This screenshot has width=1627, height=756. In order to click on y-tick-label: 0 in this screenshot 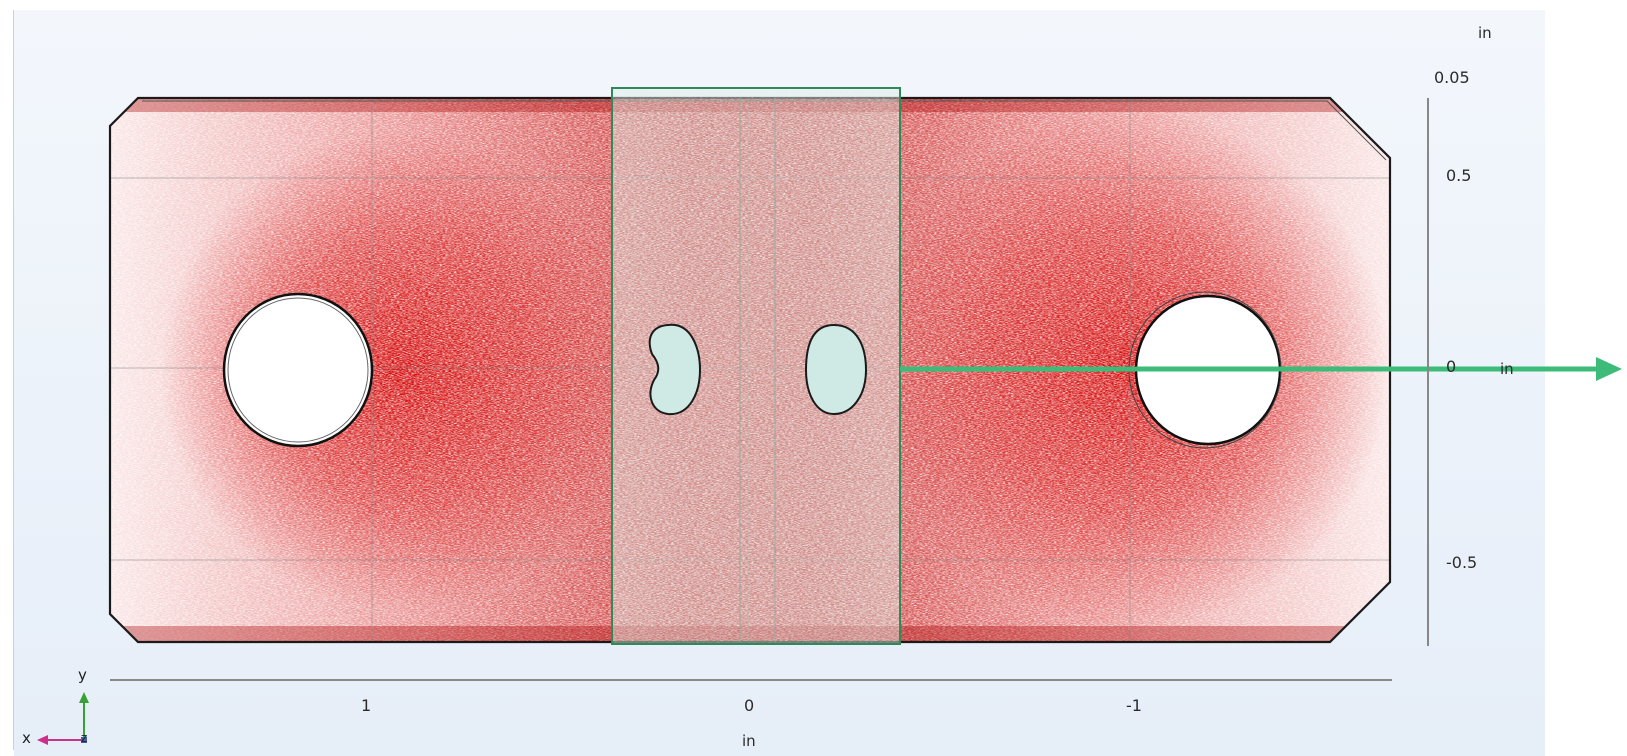, I will do `click(1451, 366)`.